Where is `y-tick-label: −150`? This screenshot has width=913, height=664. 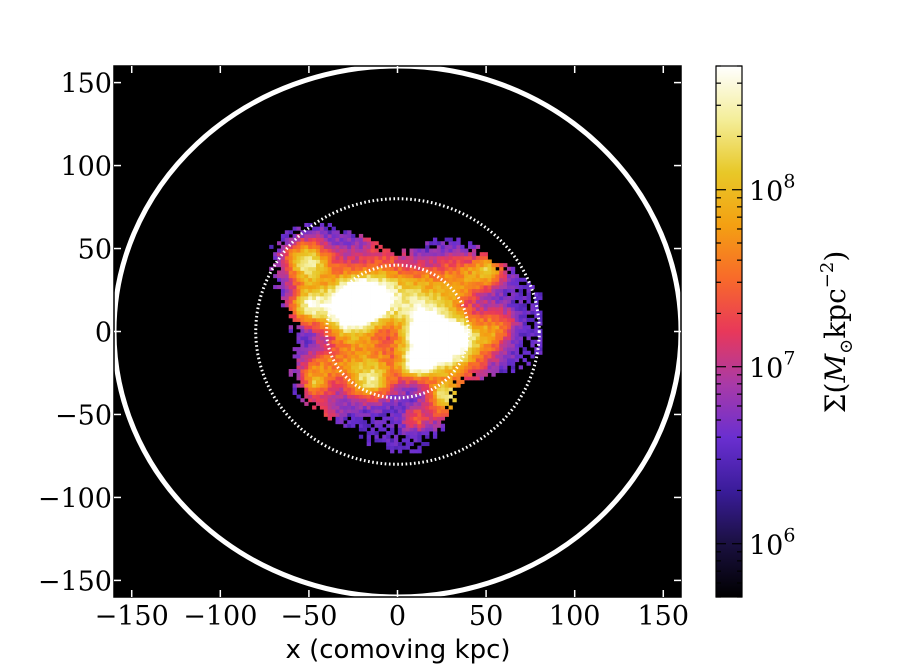
y-tick-label: −150 is located at coordinates (75, 581).